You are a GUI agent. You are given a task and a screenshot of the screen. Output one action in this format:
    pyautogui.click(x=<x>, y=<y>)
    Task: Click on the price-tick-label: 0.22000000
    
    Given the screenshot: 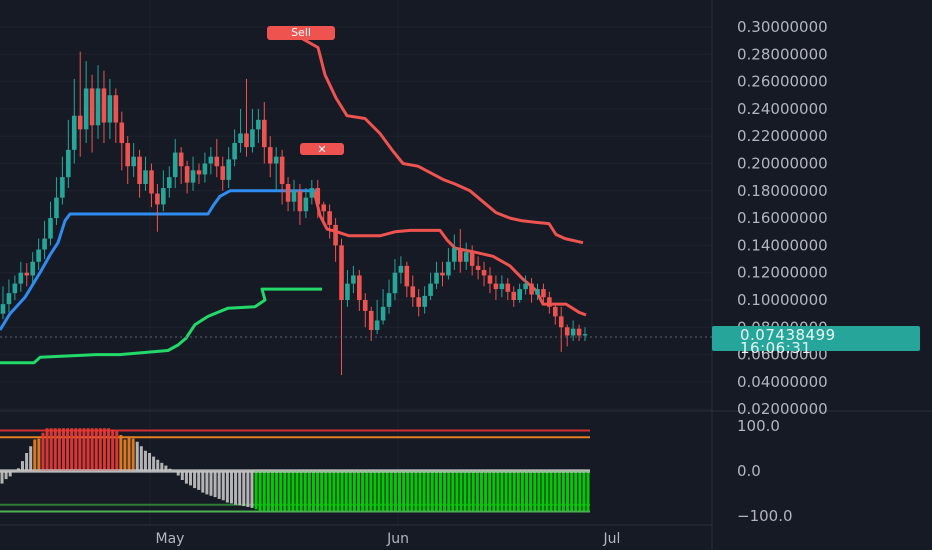 What is the action you would take?
    pyautogui.click(x=782, y=136)
    